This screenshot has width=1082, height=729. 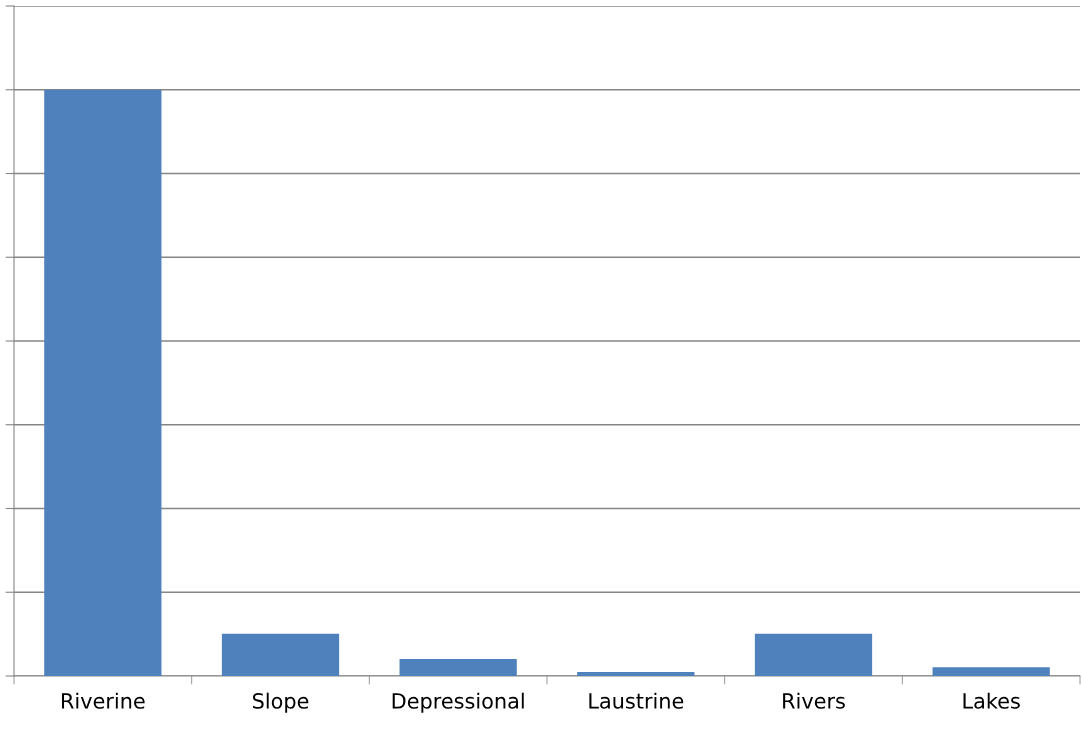 What do you see at coordinates (814, 700) in the screenshot?
I see `x-tick-label: Rivers` at bounding box center [814, 700].